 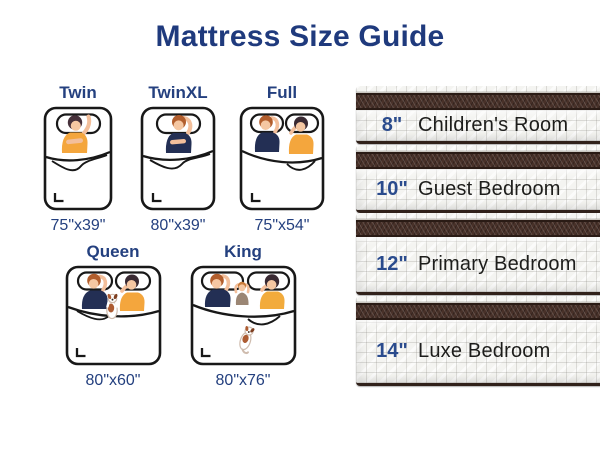 I want to click on twin-label: Twin, so click(x=78, y=92).